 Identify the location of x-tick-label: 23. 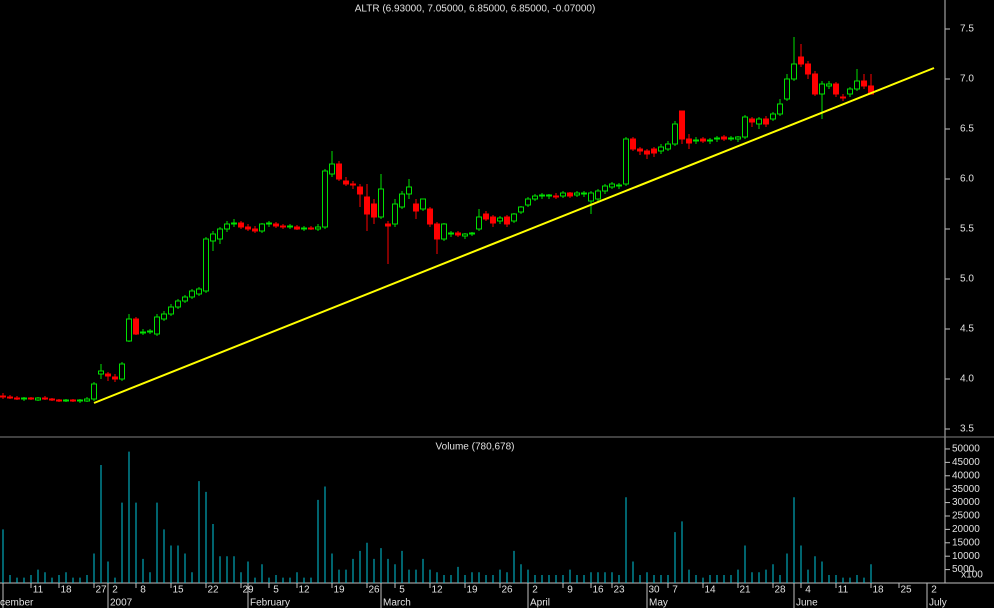
(619, 590).